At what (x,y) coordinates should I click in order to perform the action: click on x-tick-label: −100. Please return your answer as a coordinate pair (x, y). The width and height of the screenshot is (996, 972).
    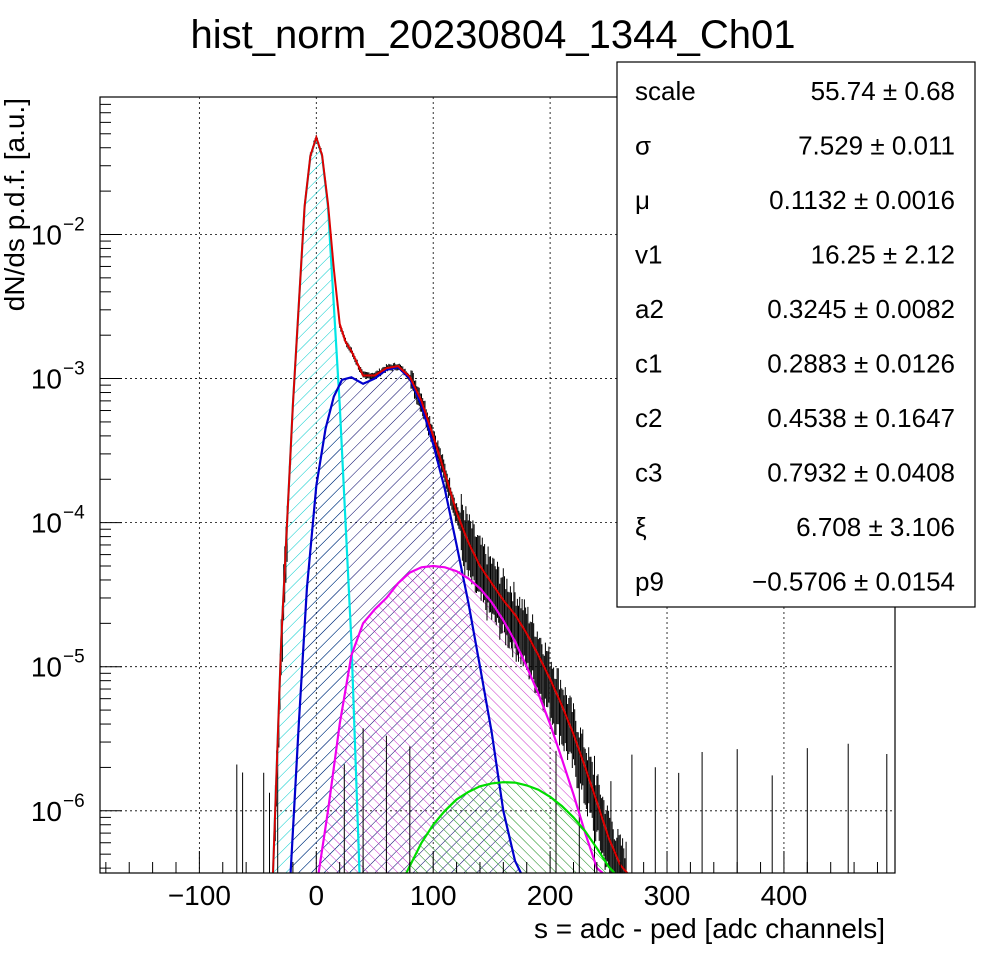
    Looking at the image, I should click on (199, 895).